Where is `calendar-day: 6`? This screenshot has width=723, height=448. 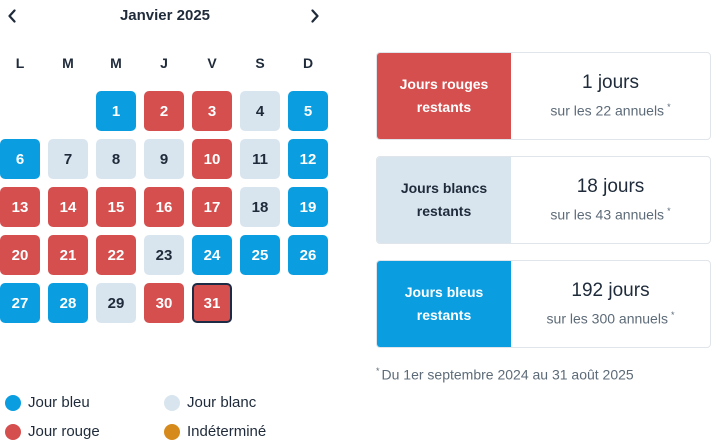 calendar-day: 6 is located at coordinates (20, 159).